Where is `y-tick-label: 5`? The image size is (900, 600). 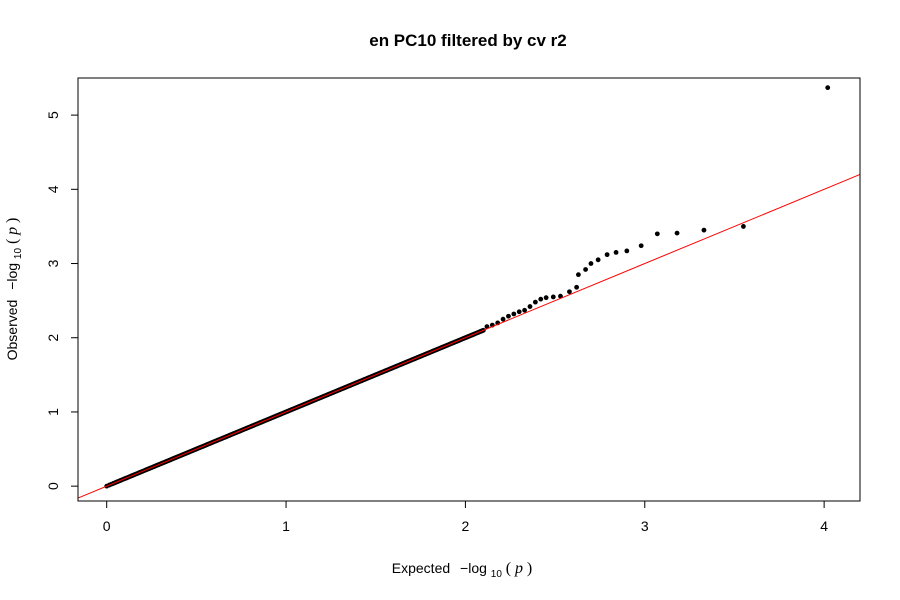
y-tick-label: 5 is located at coordinates (53, 115).